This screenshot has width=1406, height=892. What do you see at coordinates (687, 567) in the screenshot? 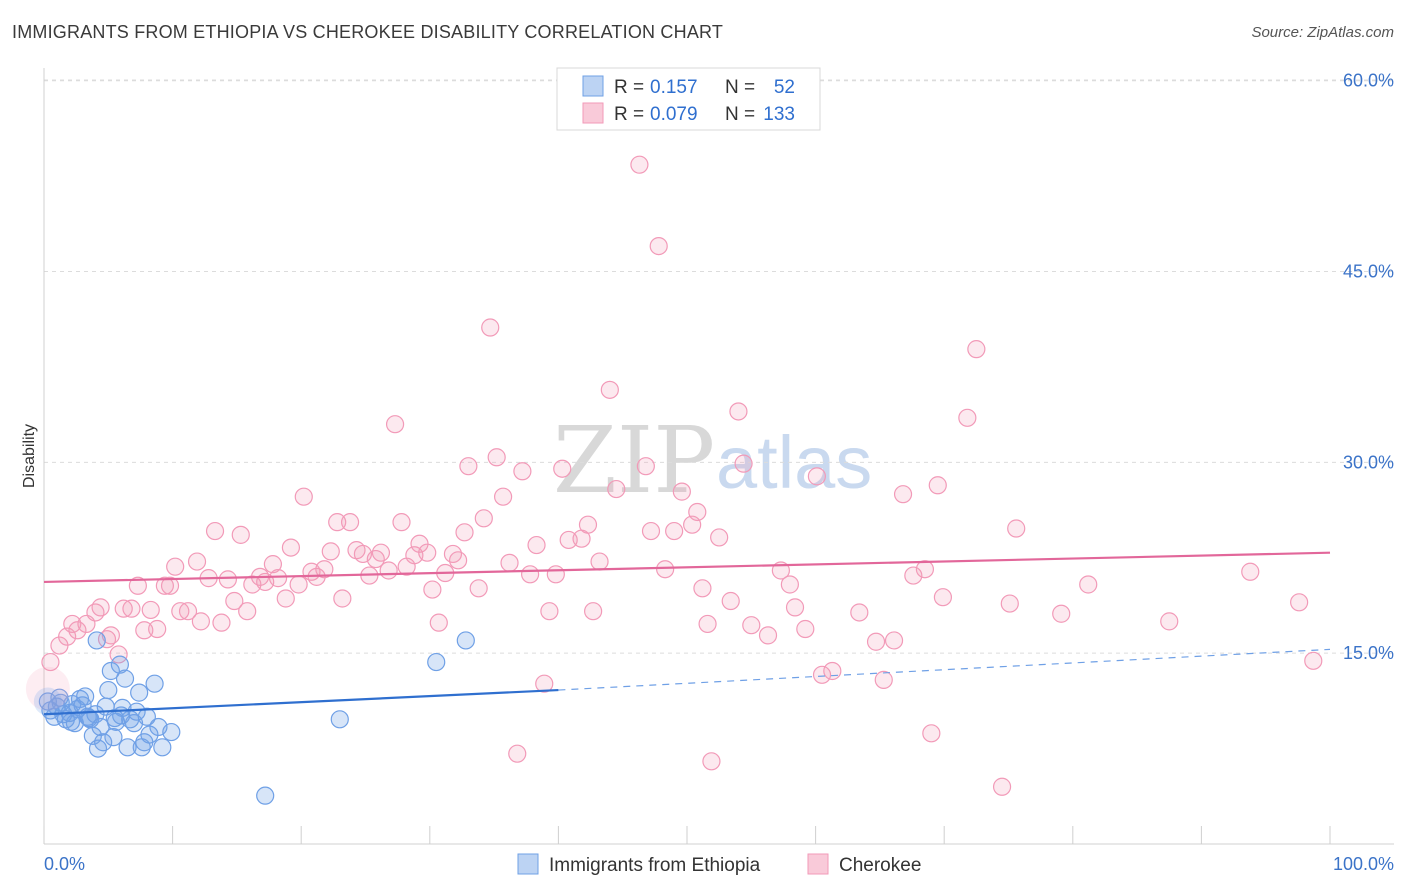
I see `trend-line-cherokee` at bounding box center [687, 567].